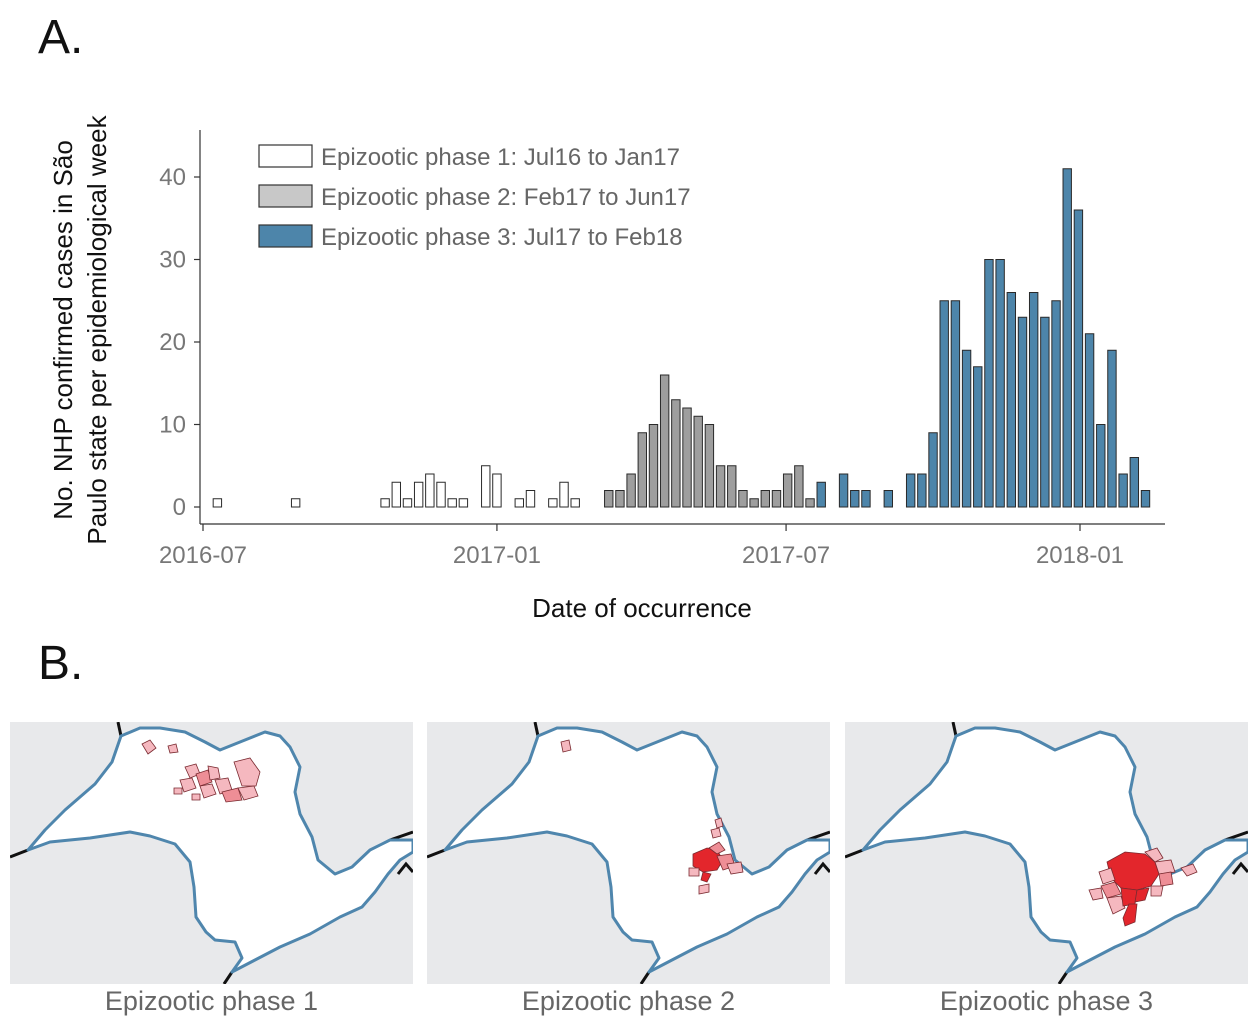 This screenshot has width=1253, height=1018. Describe the element at coordinates (172, 260) in the screenshot. I see `y-tick-label: 30` at that location.